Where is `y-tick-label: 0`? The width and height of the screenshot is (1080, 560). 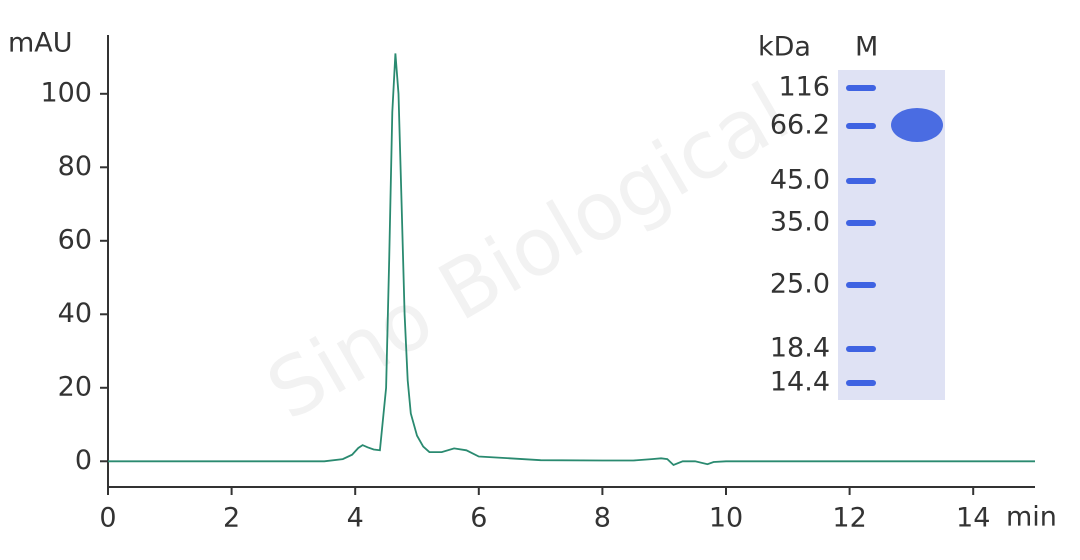 y-tick-label: 0 is located at coordinates (83, 460).